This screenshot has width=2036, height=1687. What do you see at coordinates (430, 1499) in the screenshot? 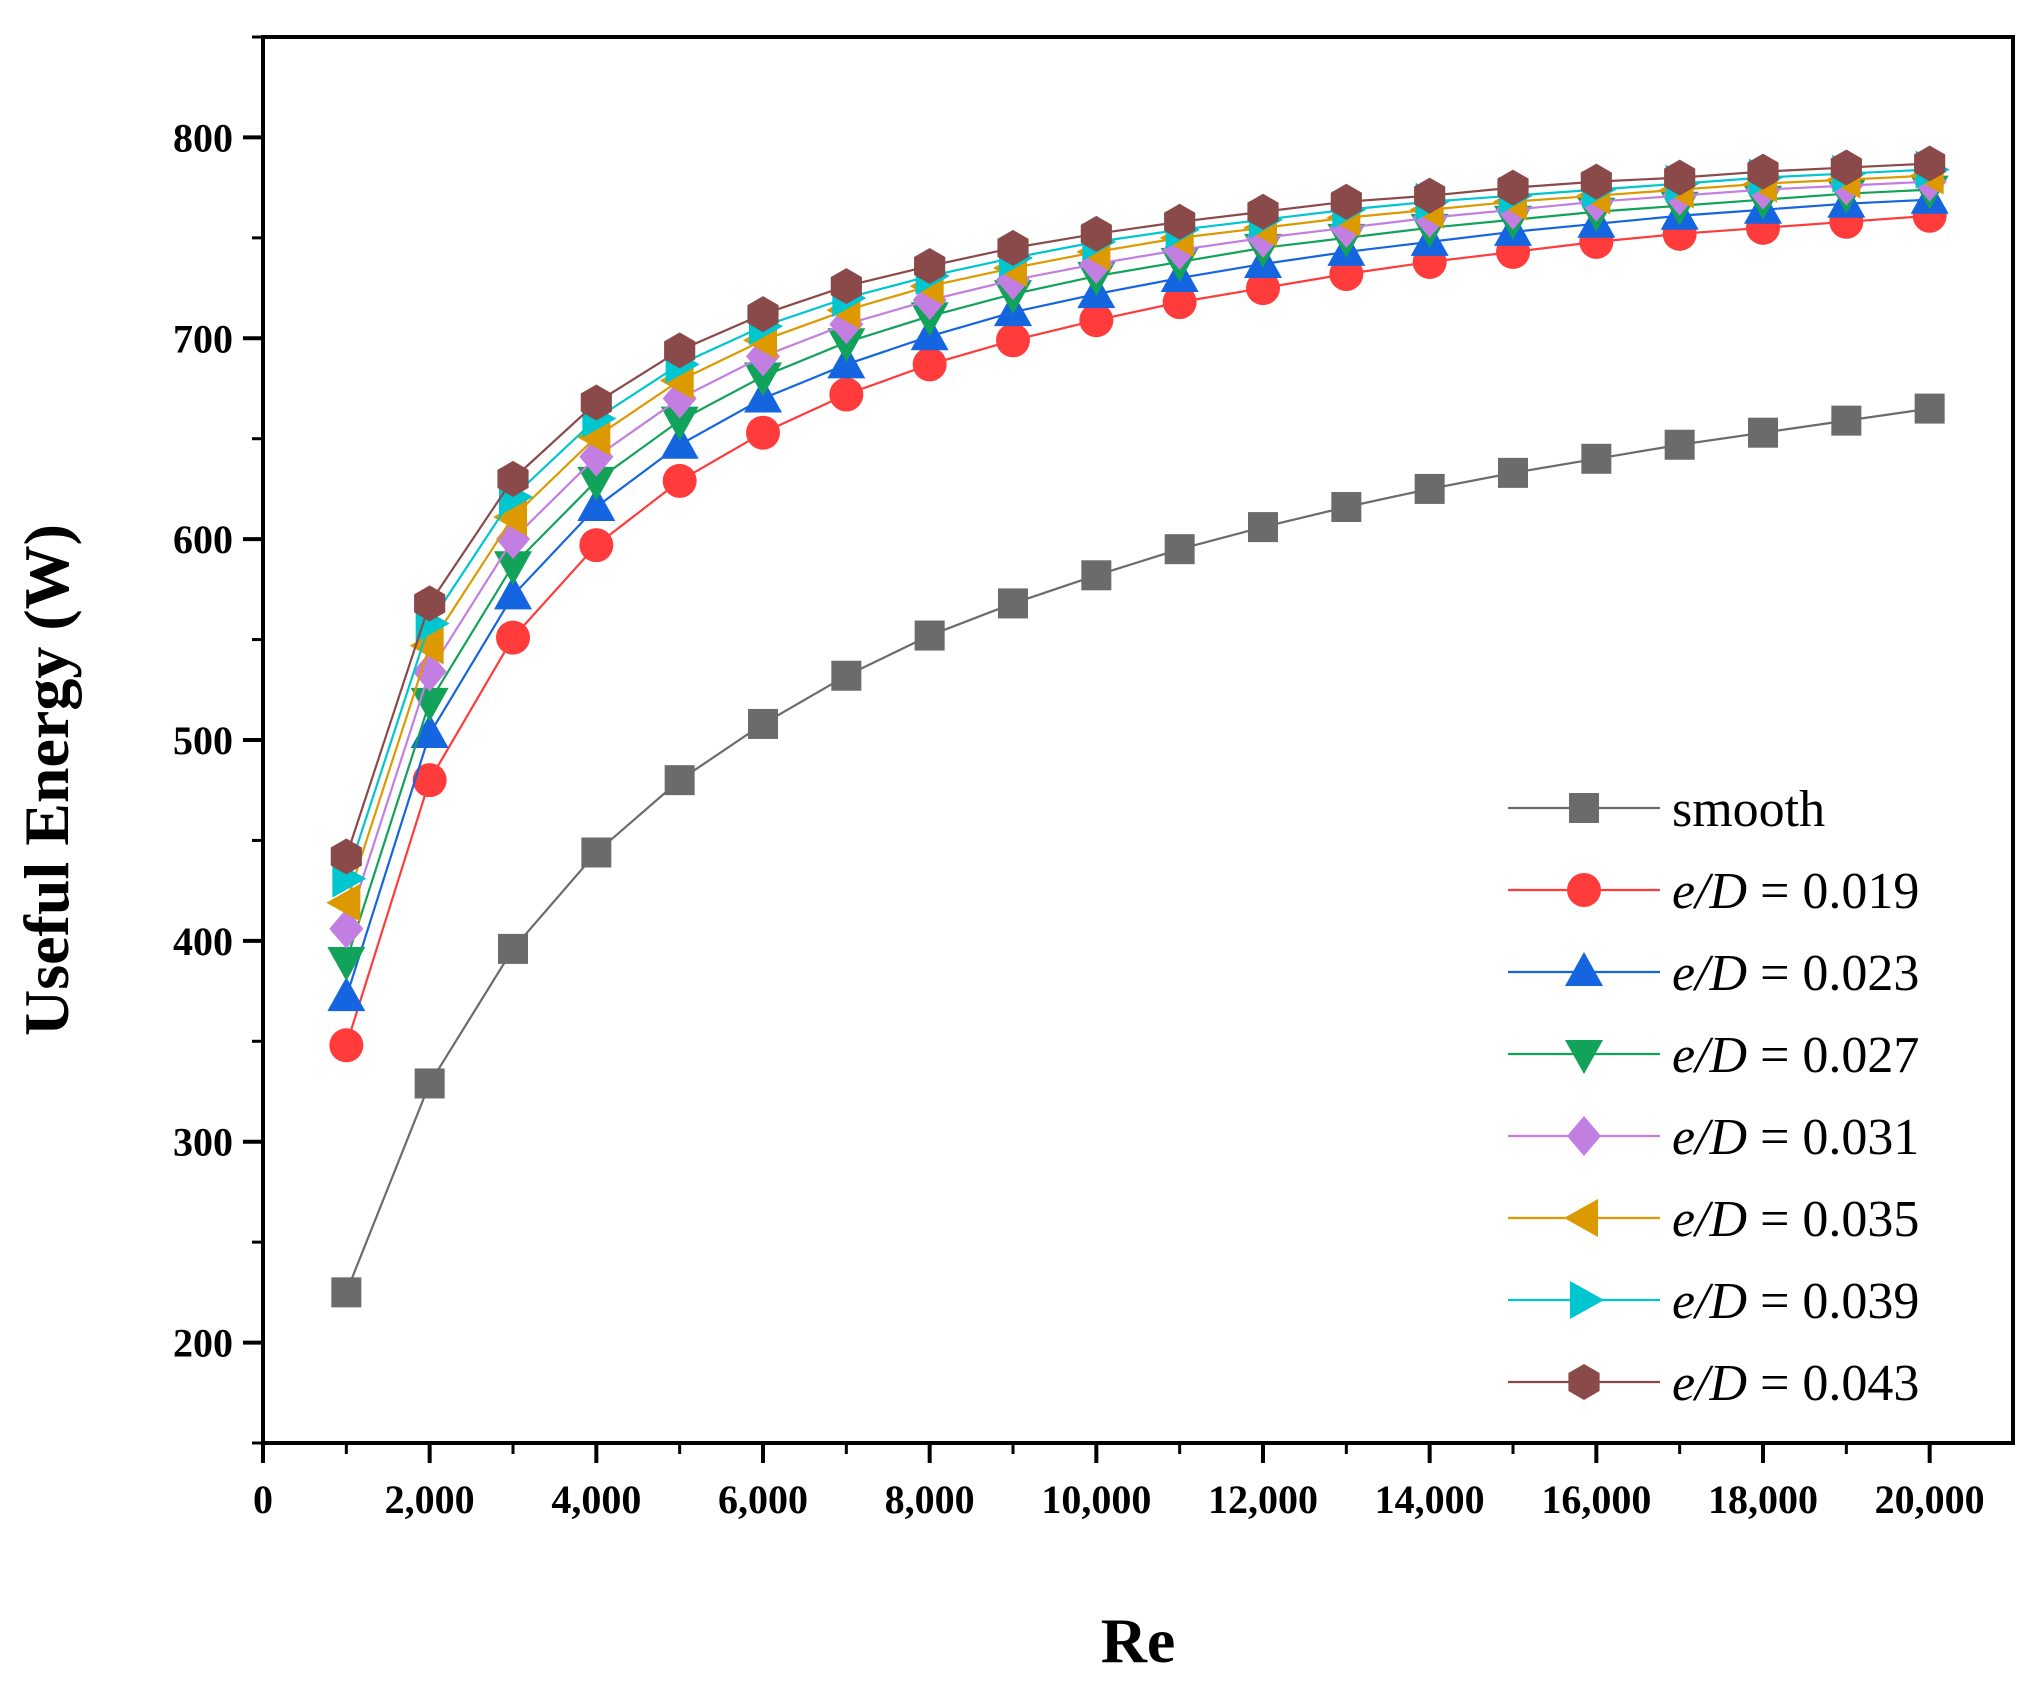
I see `x-tick-label: 2,000` at bounding box center [430, 1499].